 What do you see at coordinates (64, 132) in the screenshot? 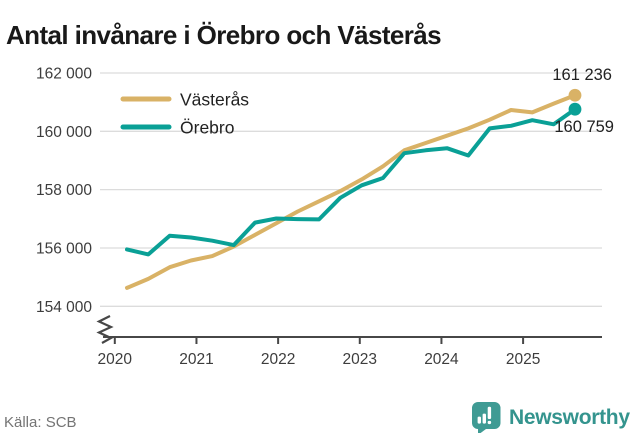
I see `y-tick-label: 160 000` at bounding box center [64, 132].